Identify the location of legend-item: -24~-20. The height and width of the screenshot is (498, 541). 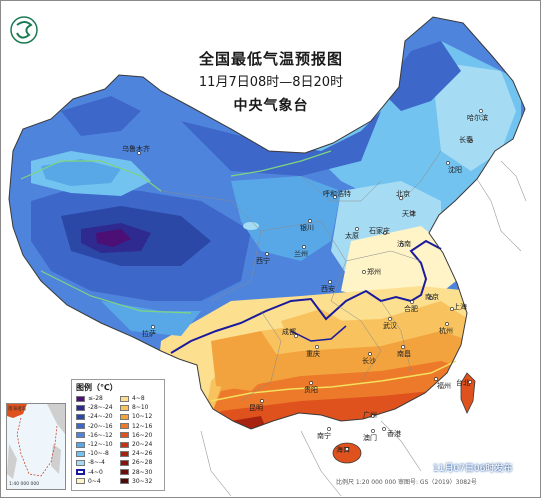
(94, 416).